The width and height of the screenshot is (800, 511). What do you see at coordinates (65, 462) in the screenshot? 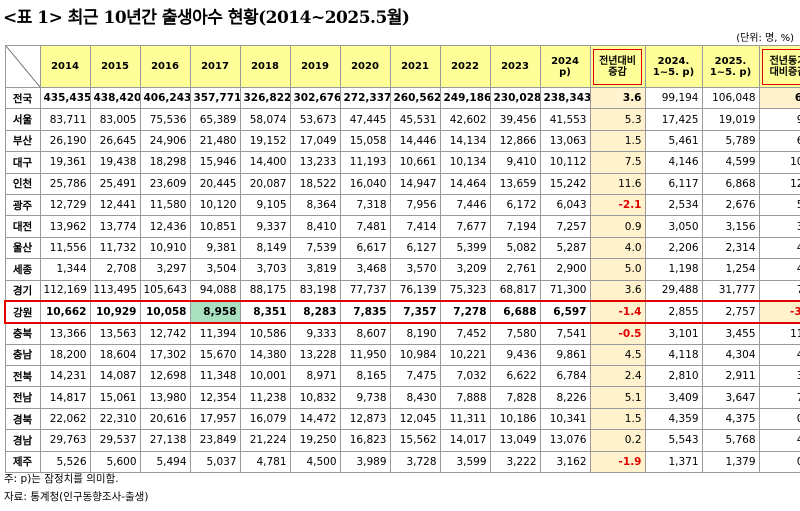
I see `birth-count-cell: 5,526` at bounding box center [65, 462].